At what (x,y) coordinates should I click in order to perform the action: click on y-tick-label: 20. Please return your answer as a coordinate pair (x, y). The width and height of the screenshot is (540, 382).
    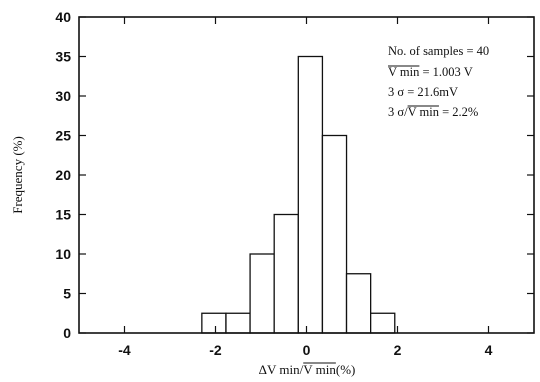
    Looking at the image, I should click on (63, 175).